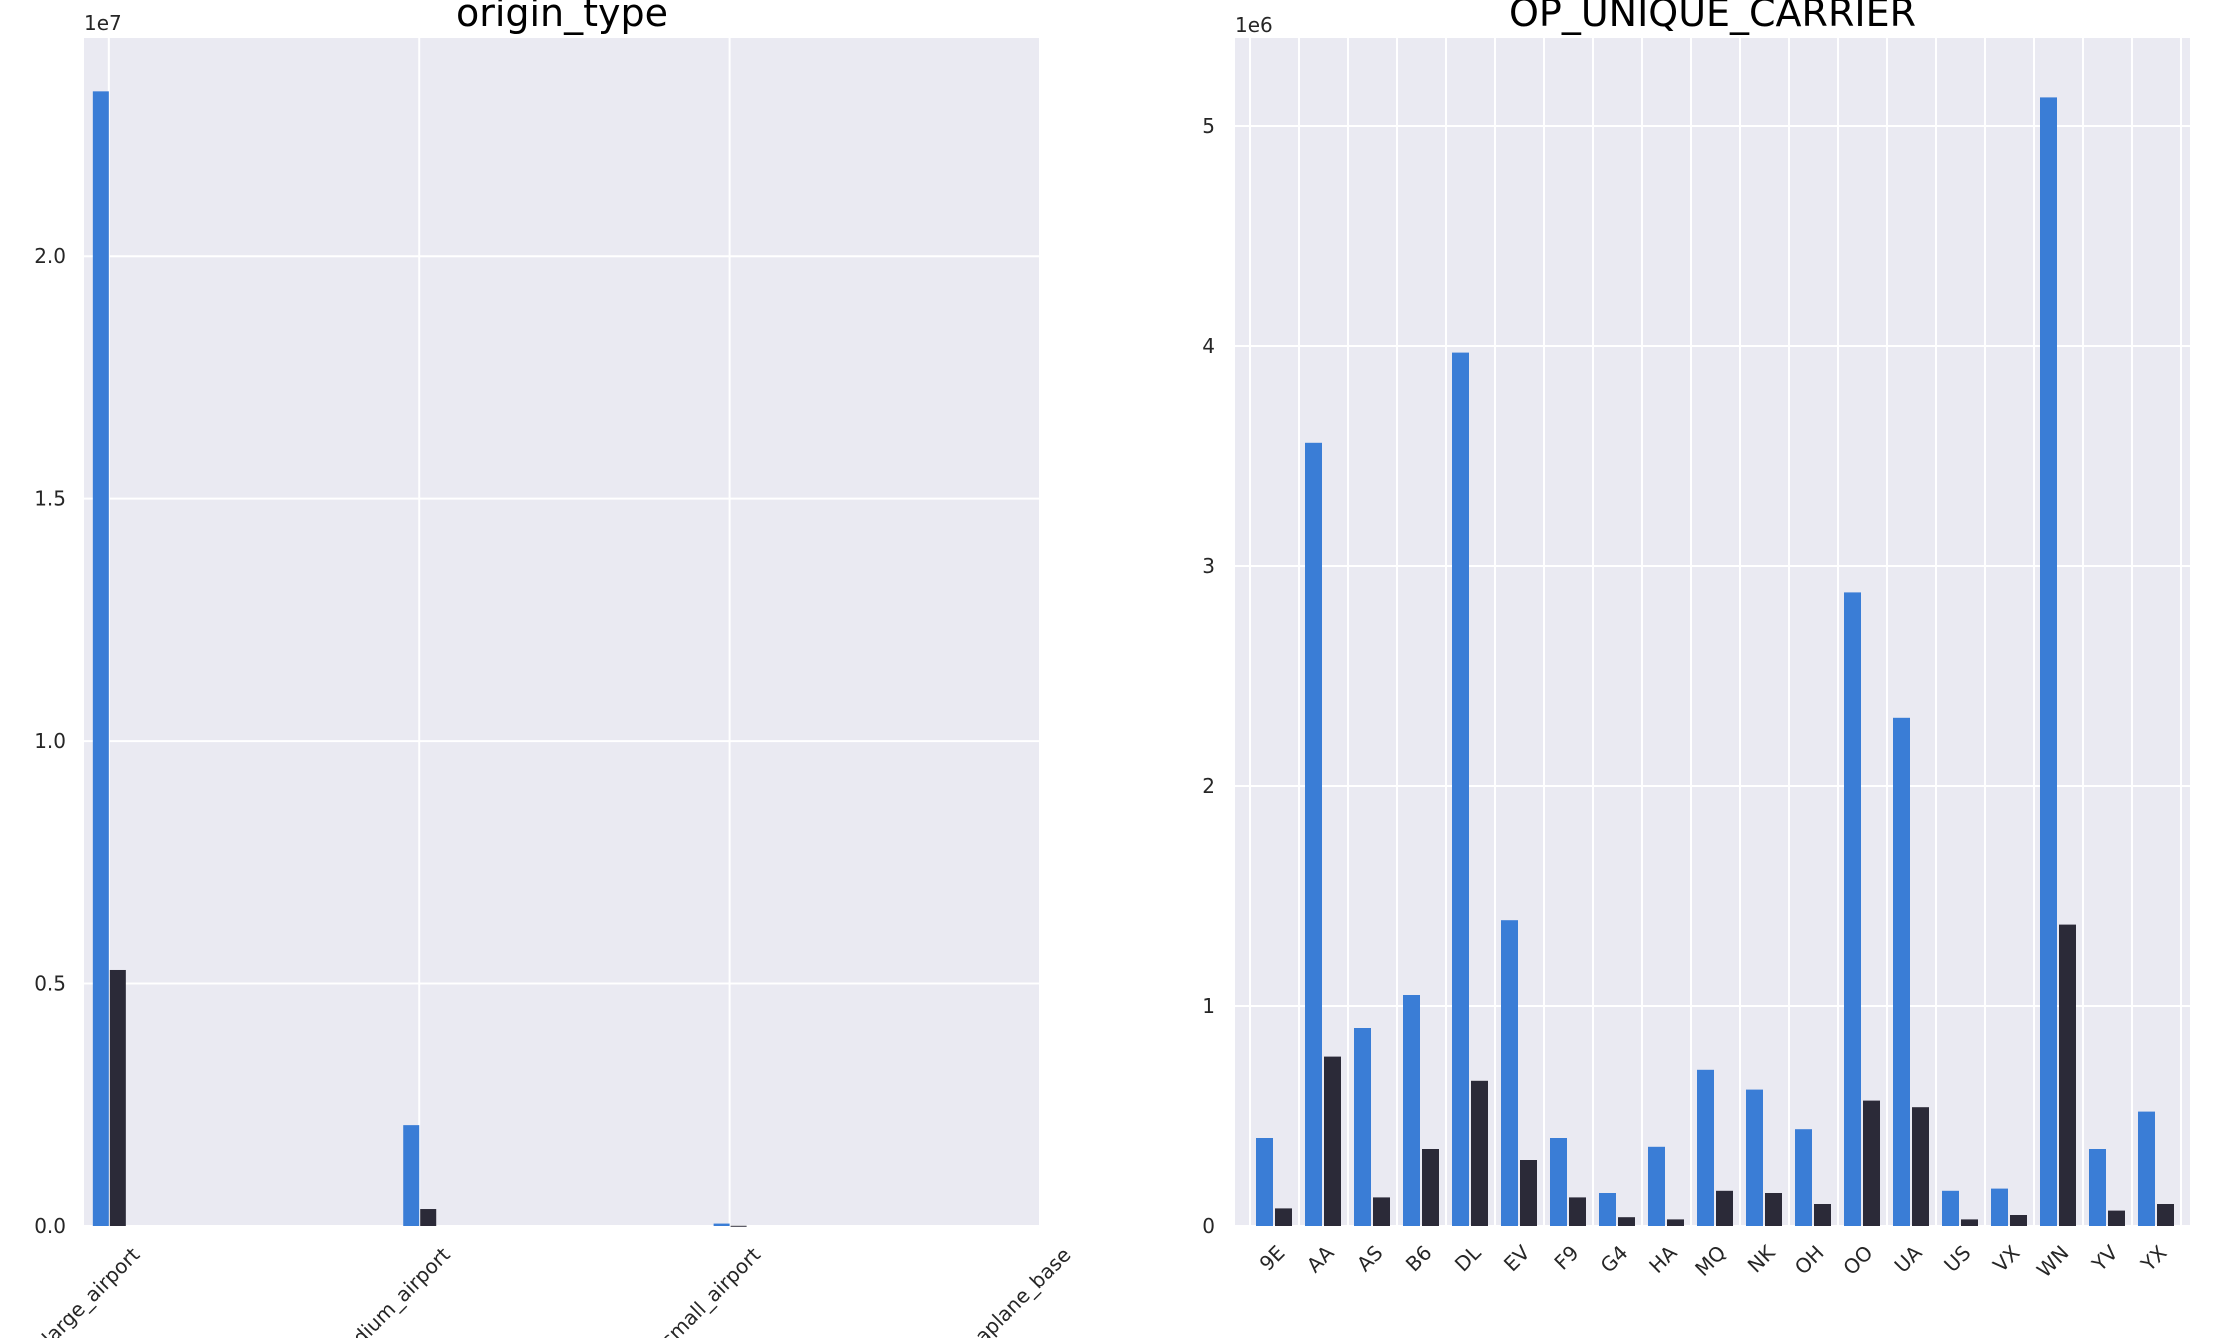  Describe the element at coordinates (1313, 834) in the screenshot. I see `bar-series-1-AA` at that location.